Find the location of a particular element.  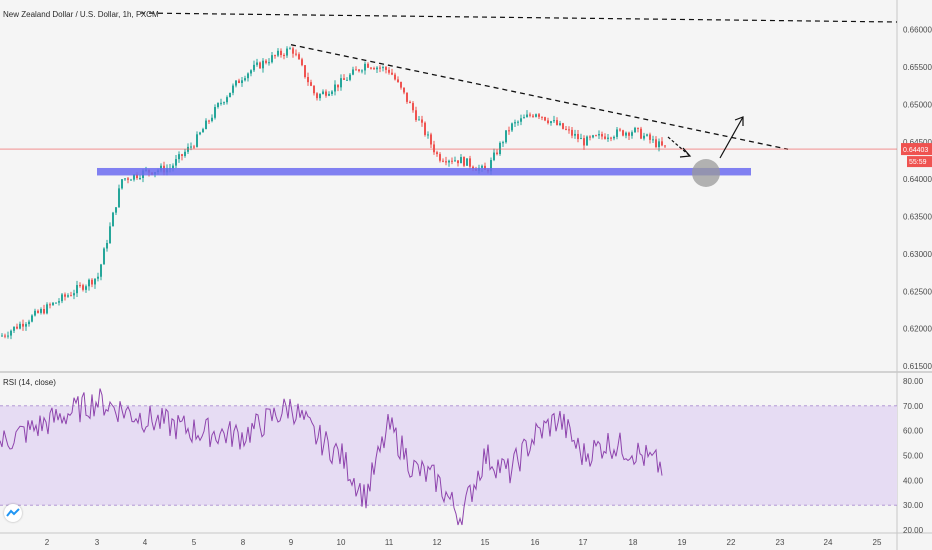

time-tick-label: 19 is located at coordinates (682, 542).